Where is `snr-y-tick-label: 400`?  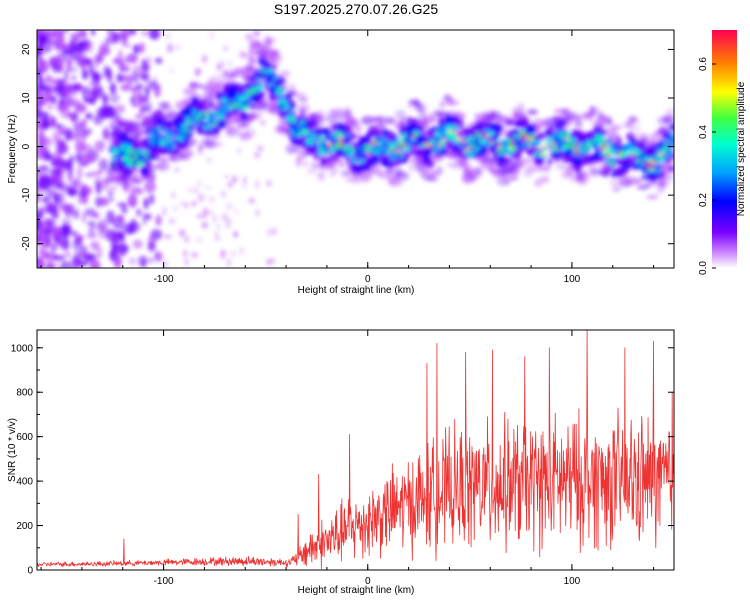 snr-y-tick-label: 400 is located at coordinates (24, 482).